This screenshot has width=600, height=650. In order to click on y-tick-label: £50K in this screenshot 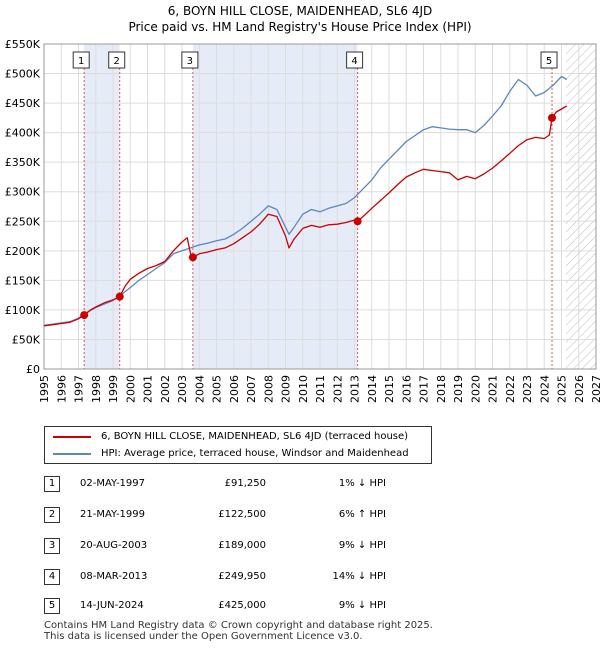, I will do `click(26, 339)`.